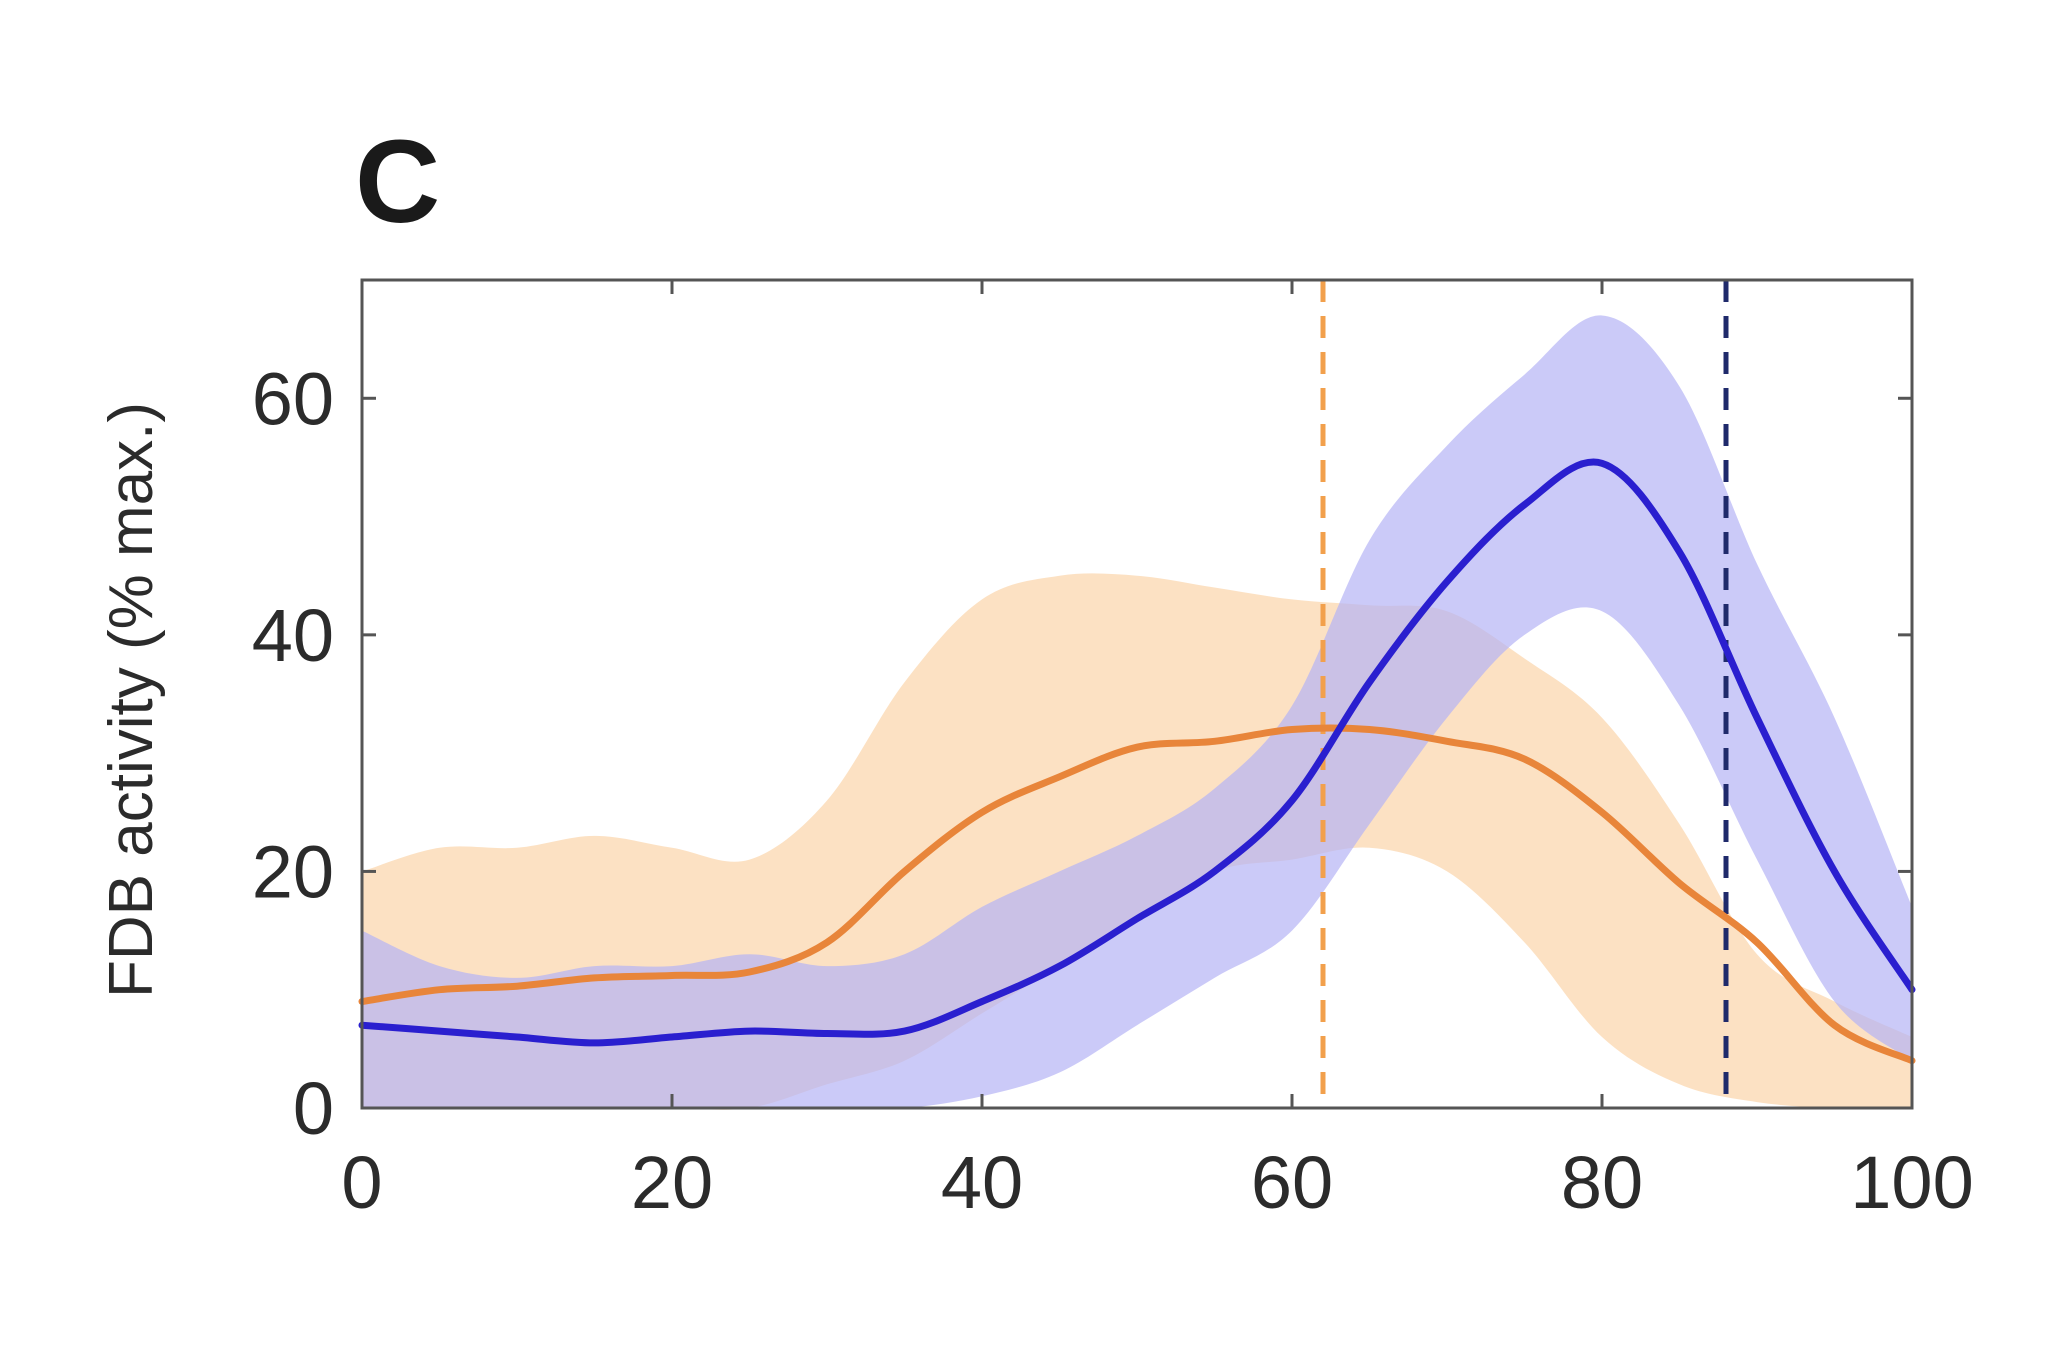  What do you see at coordinates (397, 182) in the screenshot?
I see `panel-label: C` at bounding box center [397, 182].